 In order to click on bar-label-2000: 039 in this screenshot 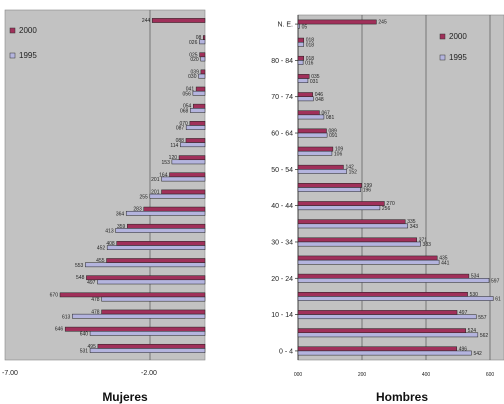, I will do `click(195, 72)`.